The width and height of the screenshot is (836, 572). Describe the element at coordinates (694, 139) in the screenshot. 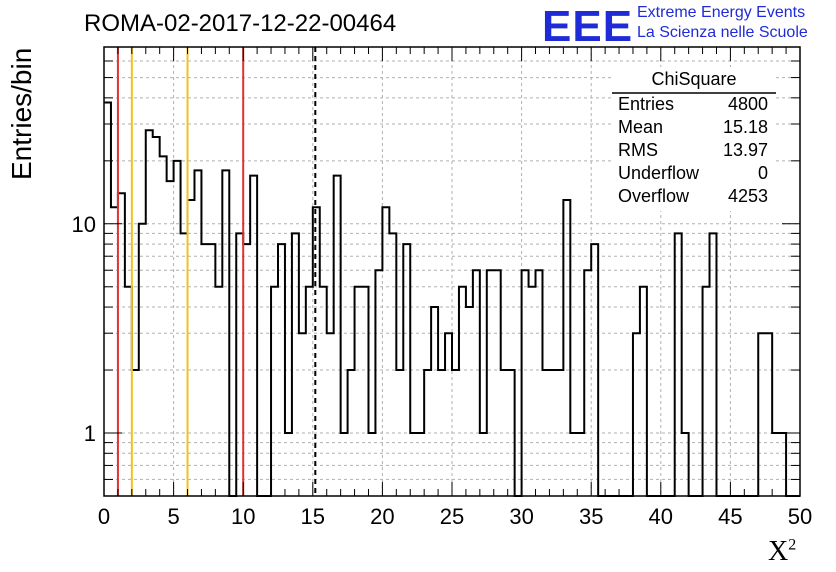

I see `stats-box` at that location.